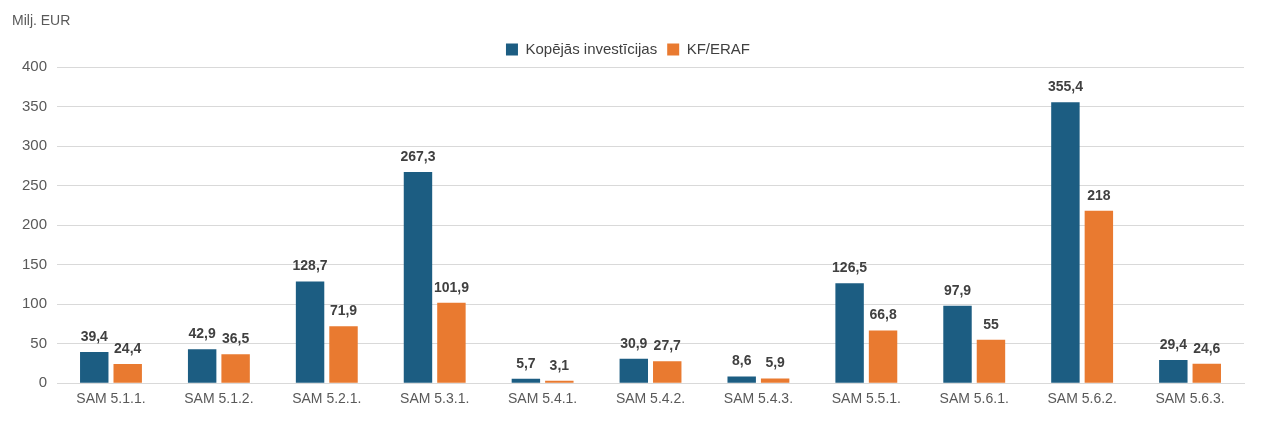 This screenshot has width=1268, height=428. What do you see at coordinates (1173, 343) in the screenshot?
I see `data-label: 29,4` at bounding box center [1173, 343].